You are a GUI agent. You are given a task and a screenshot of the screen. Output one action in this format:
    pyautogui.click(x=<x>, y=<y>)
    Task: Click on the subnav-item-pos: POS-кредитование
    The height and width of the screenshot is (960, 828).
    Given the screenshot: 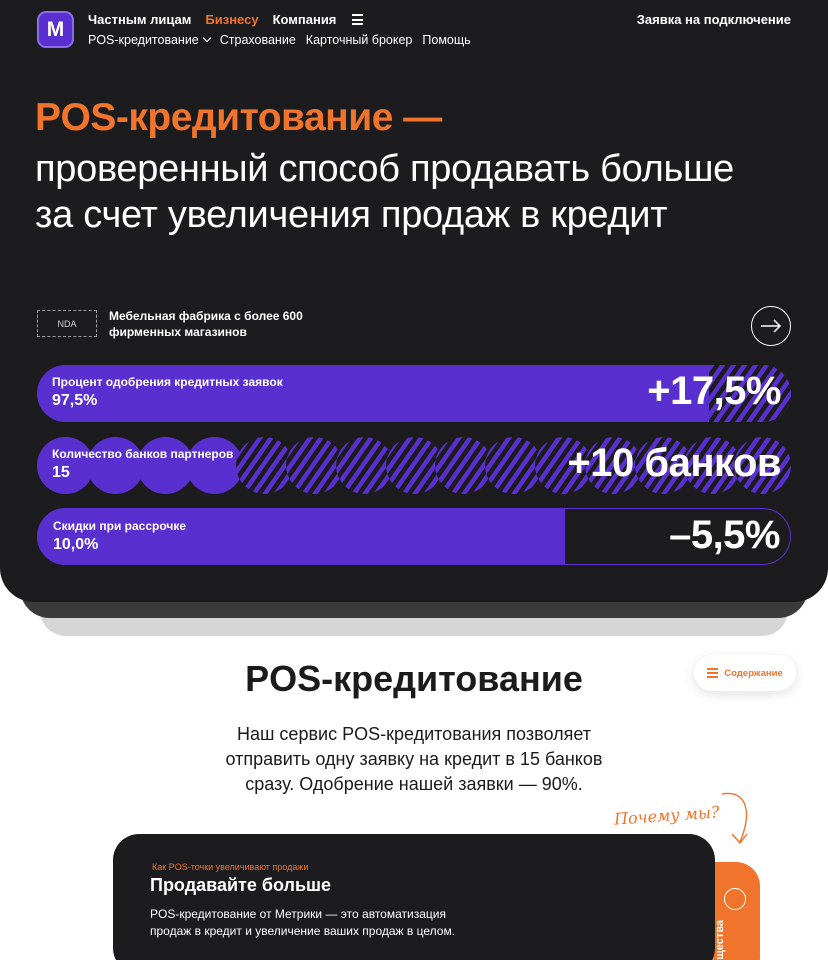 What is the action you would take?
    pyautogui.click(x=150, y=40)
    